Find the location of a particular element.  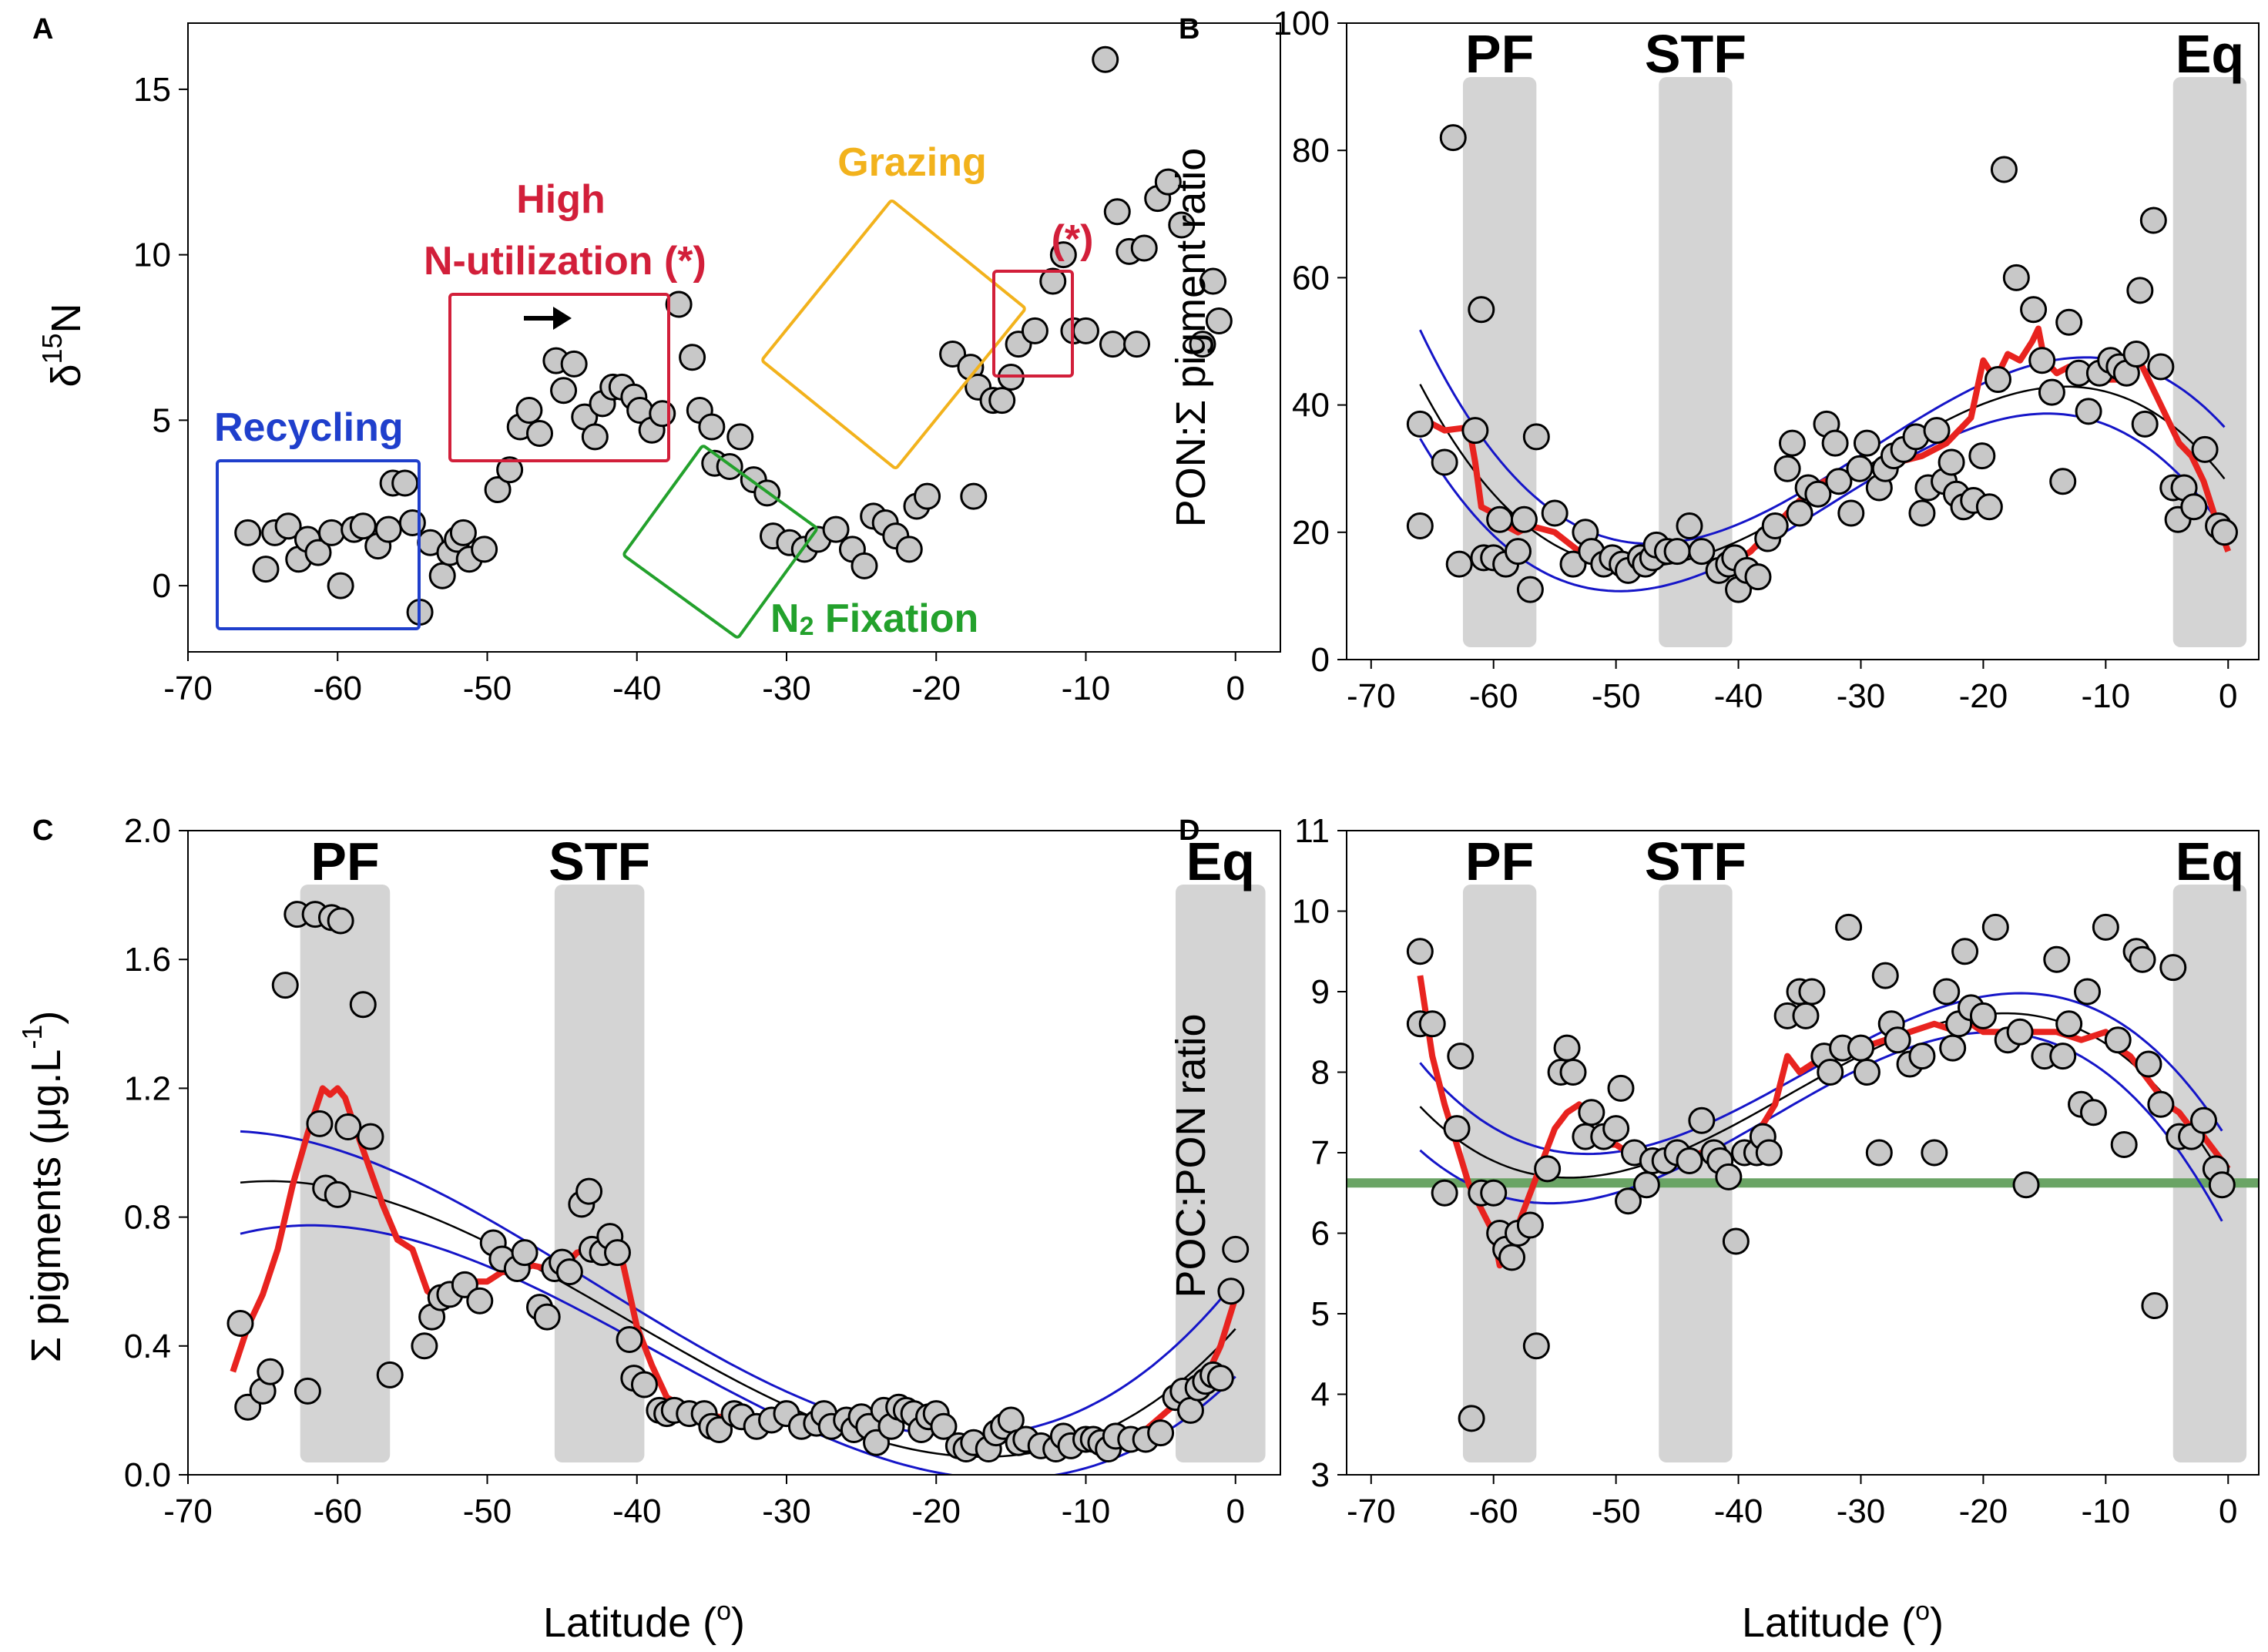

y-tick-label: 20 is located at coordinates (1311, 533).